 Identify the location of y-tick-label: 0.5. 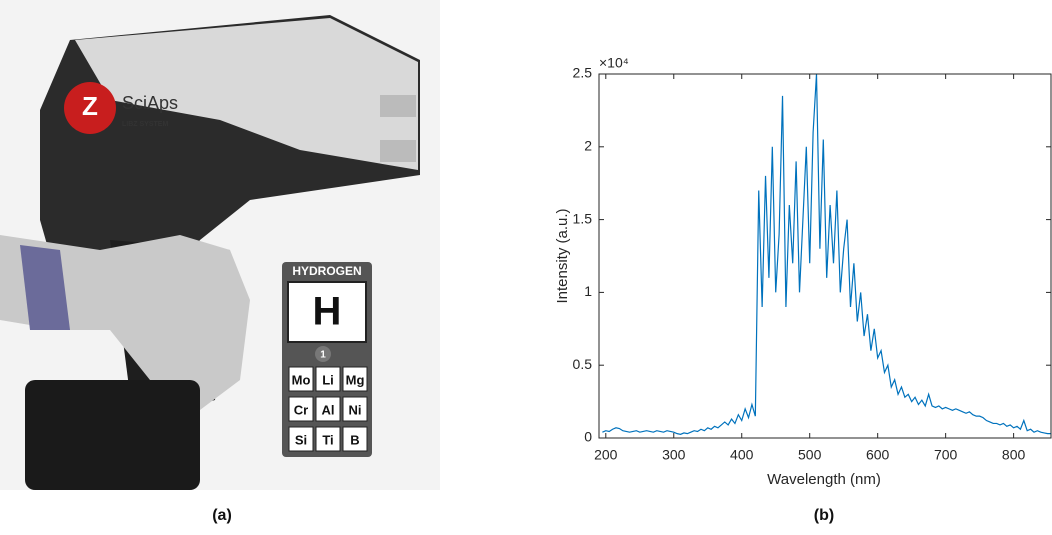
(583, 364).